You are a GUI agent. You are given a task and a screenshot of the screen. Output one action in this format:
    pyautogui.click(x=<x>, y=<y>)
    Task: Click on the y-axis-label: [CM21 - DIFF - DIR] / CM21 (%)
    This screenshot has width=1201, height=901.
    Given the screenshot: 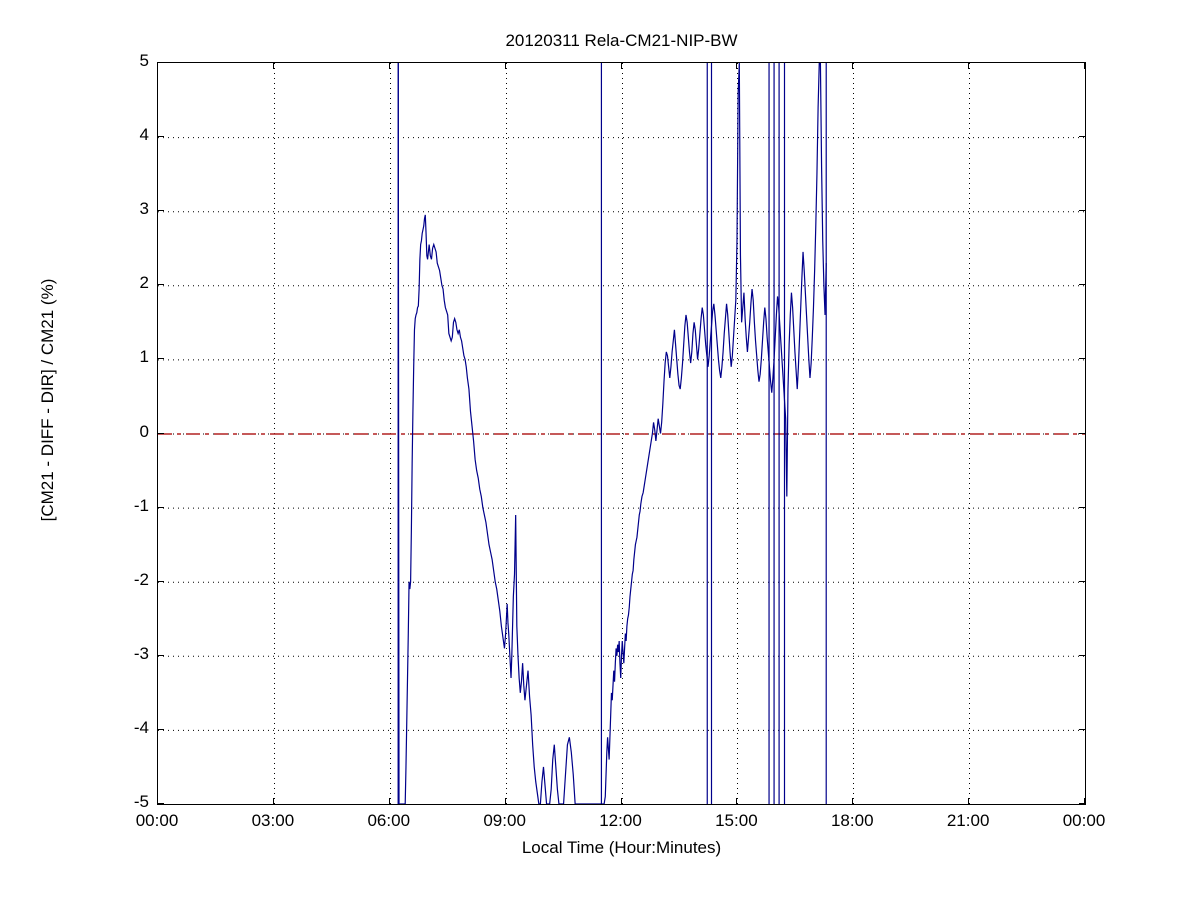 What is the action you would take?
    pyautogui.click(x=47, y=400)
    